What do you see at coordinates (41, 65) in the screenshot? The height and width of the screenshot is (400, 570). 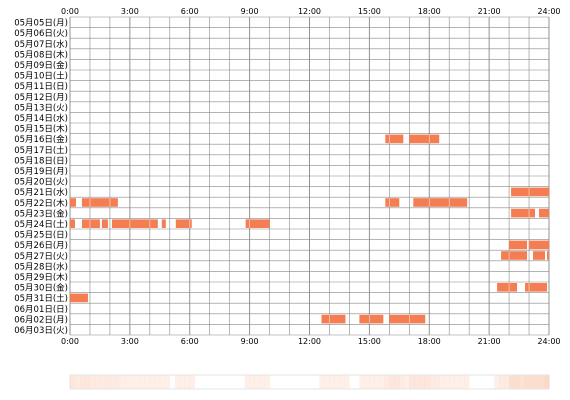 I see `row-label: 05月09日(金)` at bounding box center [41, 65].